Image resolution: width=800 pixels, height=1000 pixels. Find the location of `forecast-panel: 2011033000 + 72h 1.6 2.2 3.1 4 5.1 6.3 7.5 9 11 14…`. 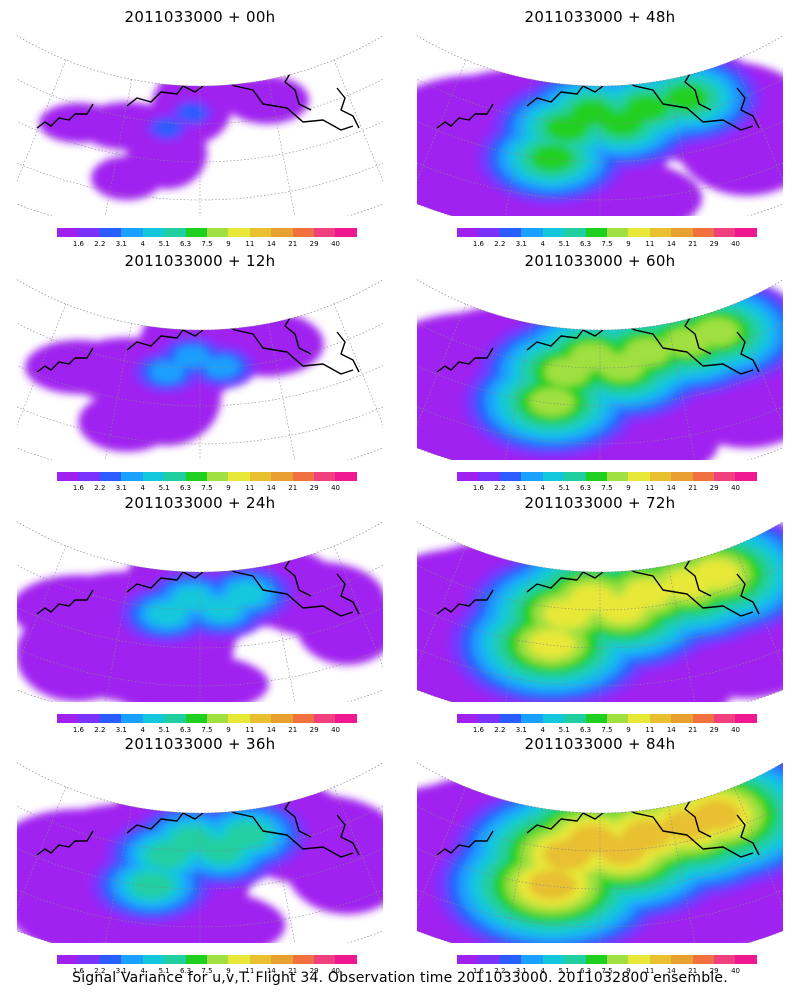

forecast-panel: 2011033000 + 72h 1.6 2.2 3.1 4 5.1 6.3 7.5 9 11 14… is located at coordinates (600, 612).